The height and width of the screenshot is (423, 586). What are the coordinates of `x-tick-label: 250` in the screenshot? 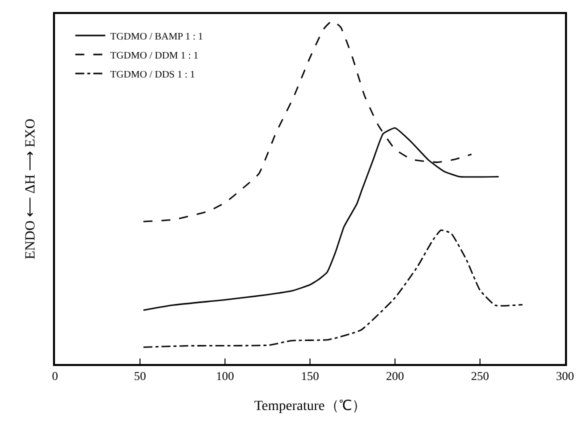 It's located at (480, 376).